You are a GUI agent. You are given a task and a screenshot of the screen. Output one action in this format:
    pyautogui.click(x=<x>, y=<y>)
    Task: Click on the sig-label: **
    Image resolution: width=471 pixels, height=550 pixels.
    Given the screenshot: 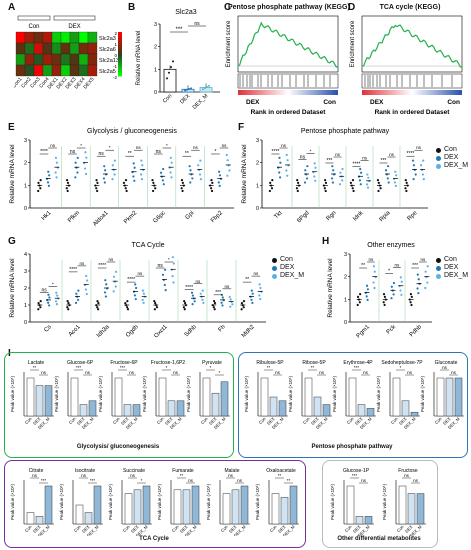 What is the action you would take?
    pyautogui.click(x=182, y=475)
    